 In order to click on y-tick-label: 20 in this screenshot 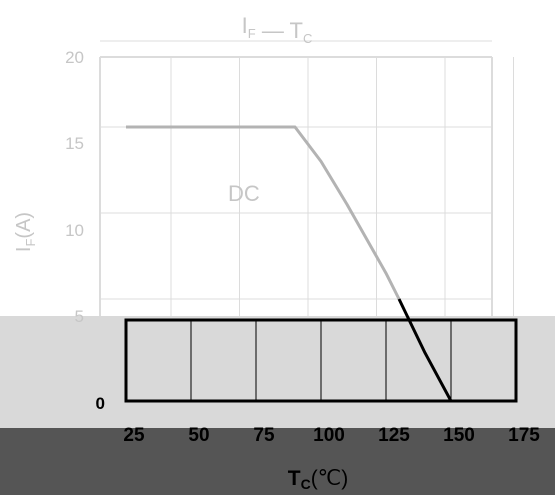, I will do `click(74, 57)`.